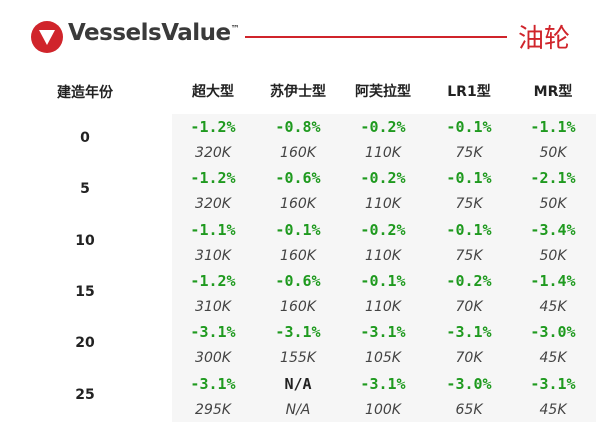 Image resolution: width=600 pixels, height=425 pixels. What do you see at coordinates (85, 138) in the screenshot?
I see `age: 0` at bounding box center [85, 138].